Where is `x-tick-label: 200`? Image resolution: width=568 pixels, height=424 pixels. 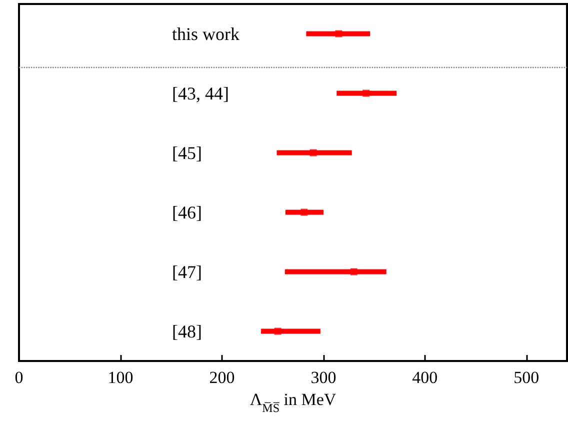
x-tick-label: 200 is located at coordinates (222, 377).